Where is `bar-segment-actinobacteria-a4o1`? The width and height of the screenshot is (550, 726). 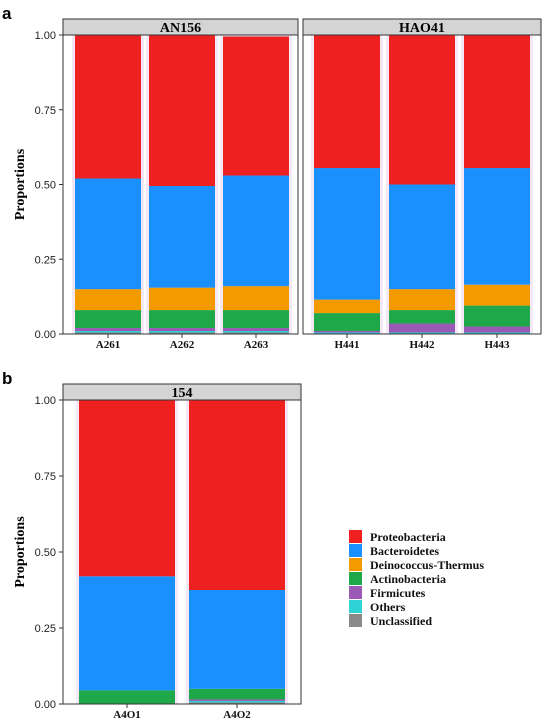 bar-segment-actinobacteria-a4o1 is located at coordinates (127, 697).